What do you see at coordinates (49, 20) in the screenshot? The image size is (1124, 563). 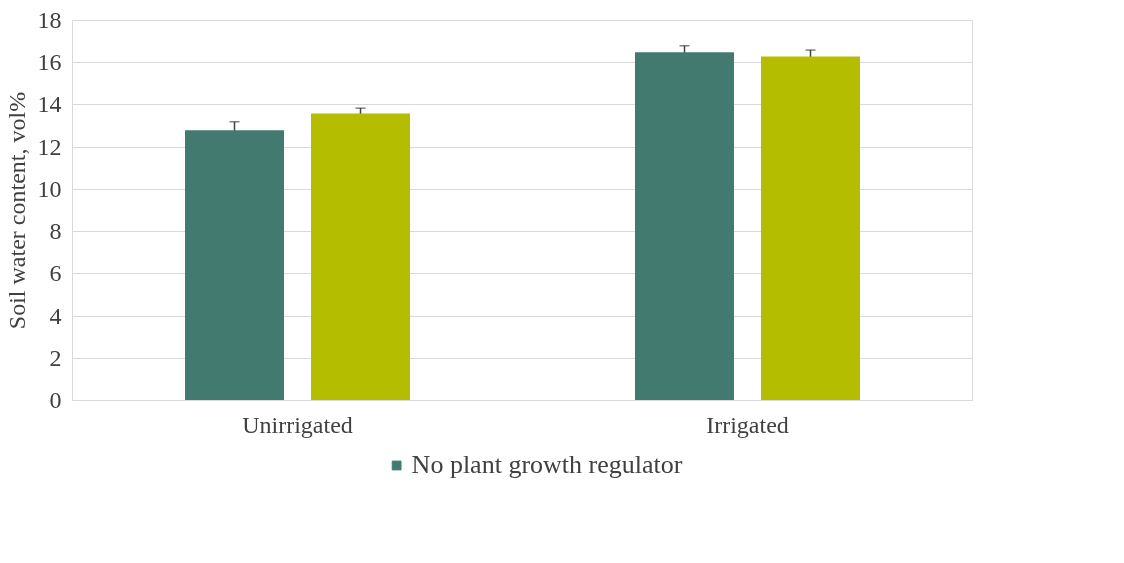 I see `y-tick-label: 18` at bounding box center [49, 20].